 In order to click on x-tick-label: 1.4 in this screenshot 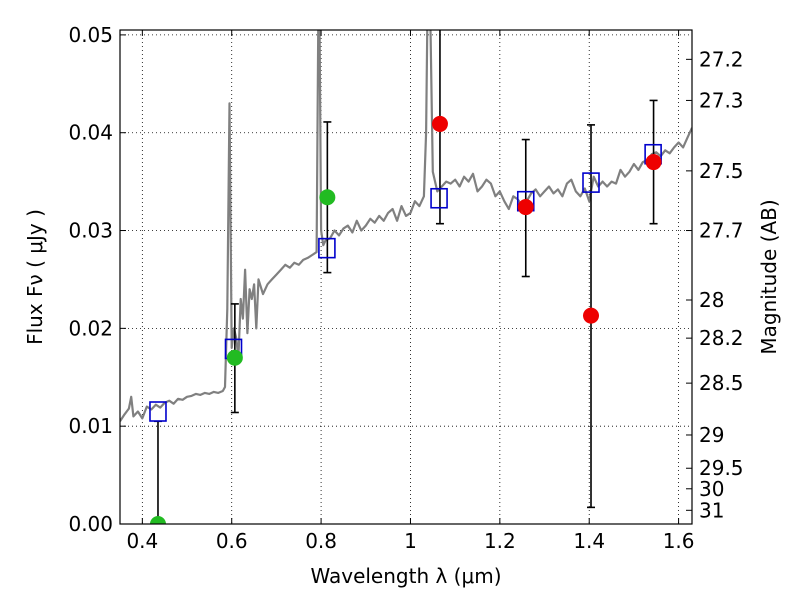, I will do `click(589, 541)`.